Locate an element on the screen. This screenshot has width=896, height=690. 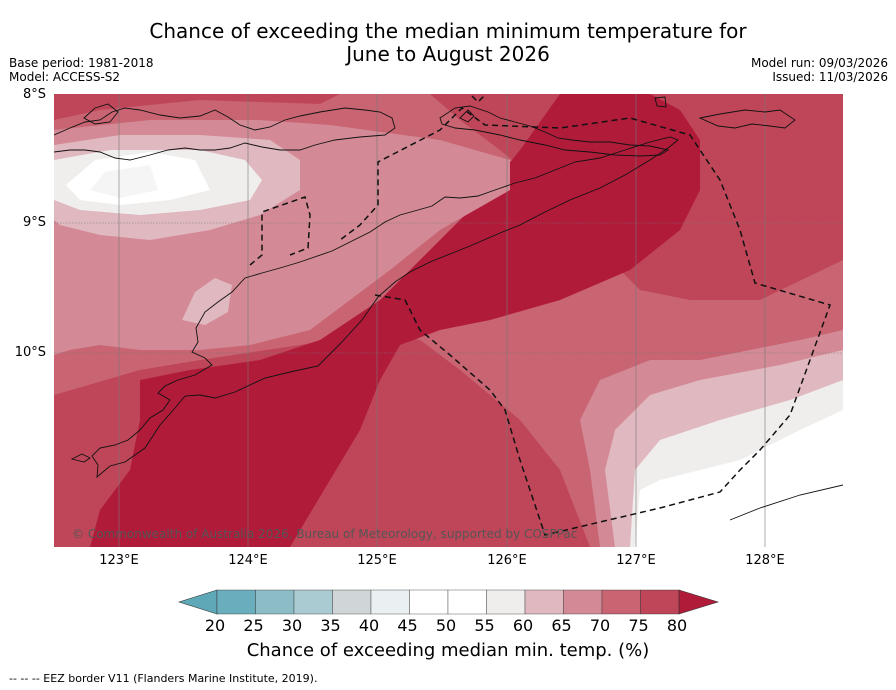
colorbar-tick-30: 30 is located at coordinates (292, 625).